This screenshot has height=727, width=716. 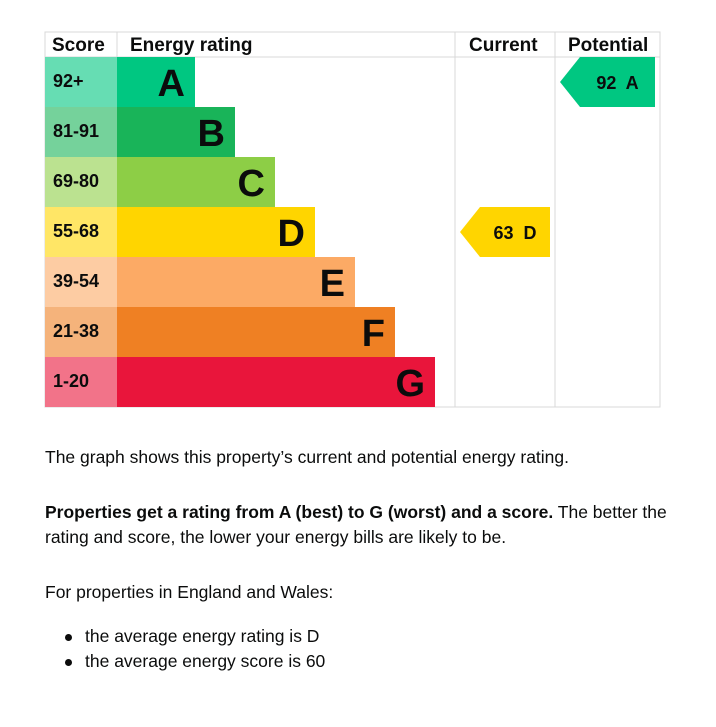 I want to click on header-potential: Potential, so click(x=608, y=45).